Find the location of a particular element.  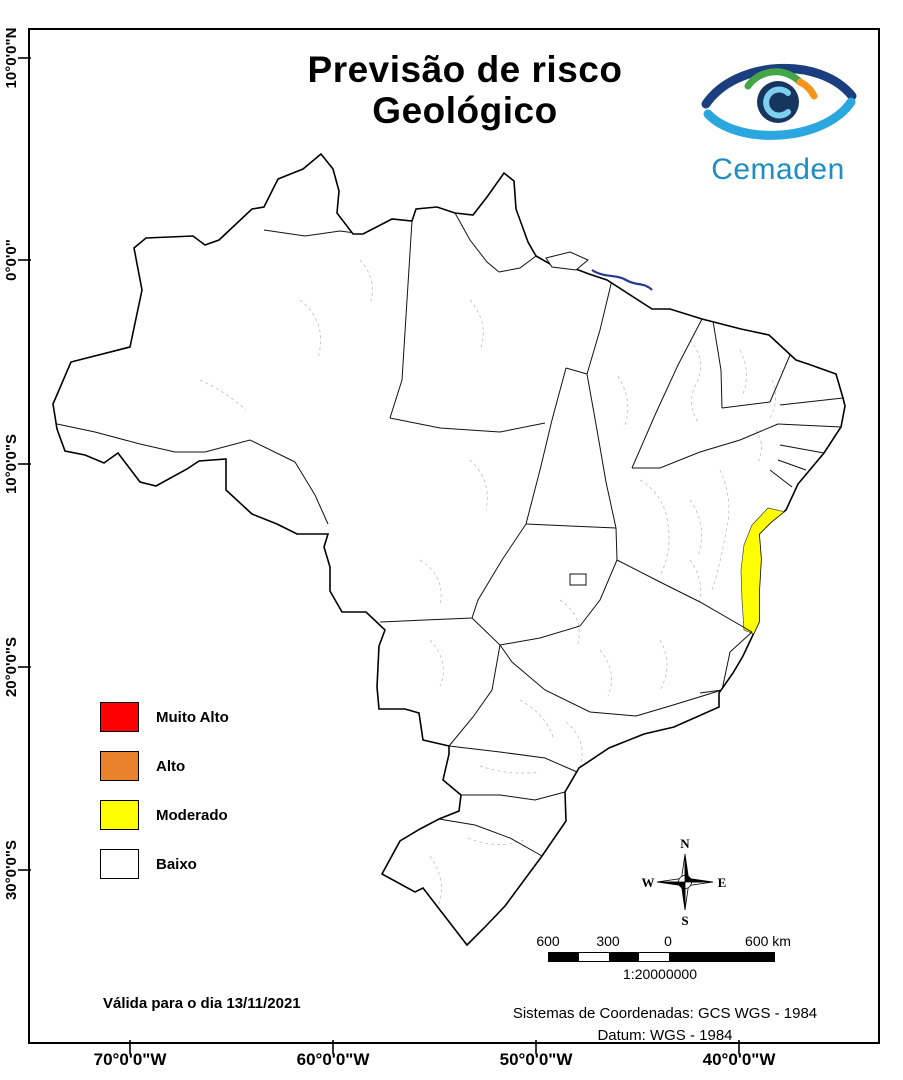

lat-label-0: 0°0'0" is located at coordinates (11, 260).